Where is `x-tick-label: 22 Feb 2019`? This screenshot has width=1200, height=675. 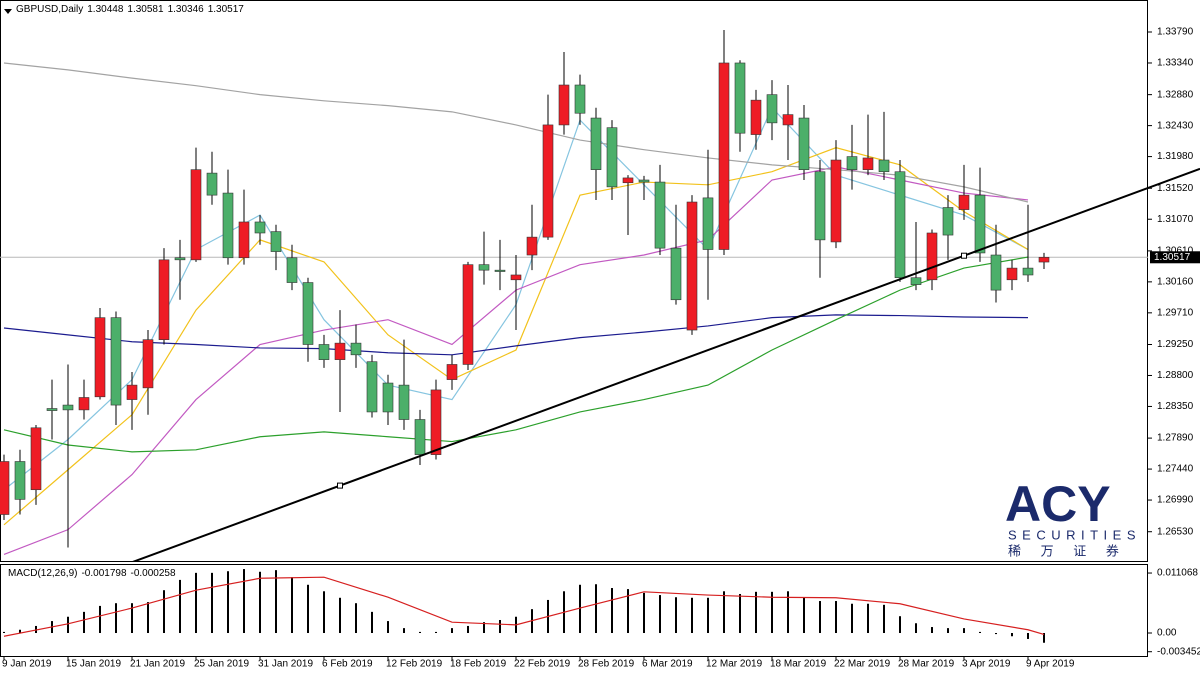 x-tick-label: 22 Feb 2019 is located at coordinates (542, 664).